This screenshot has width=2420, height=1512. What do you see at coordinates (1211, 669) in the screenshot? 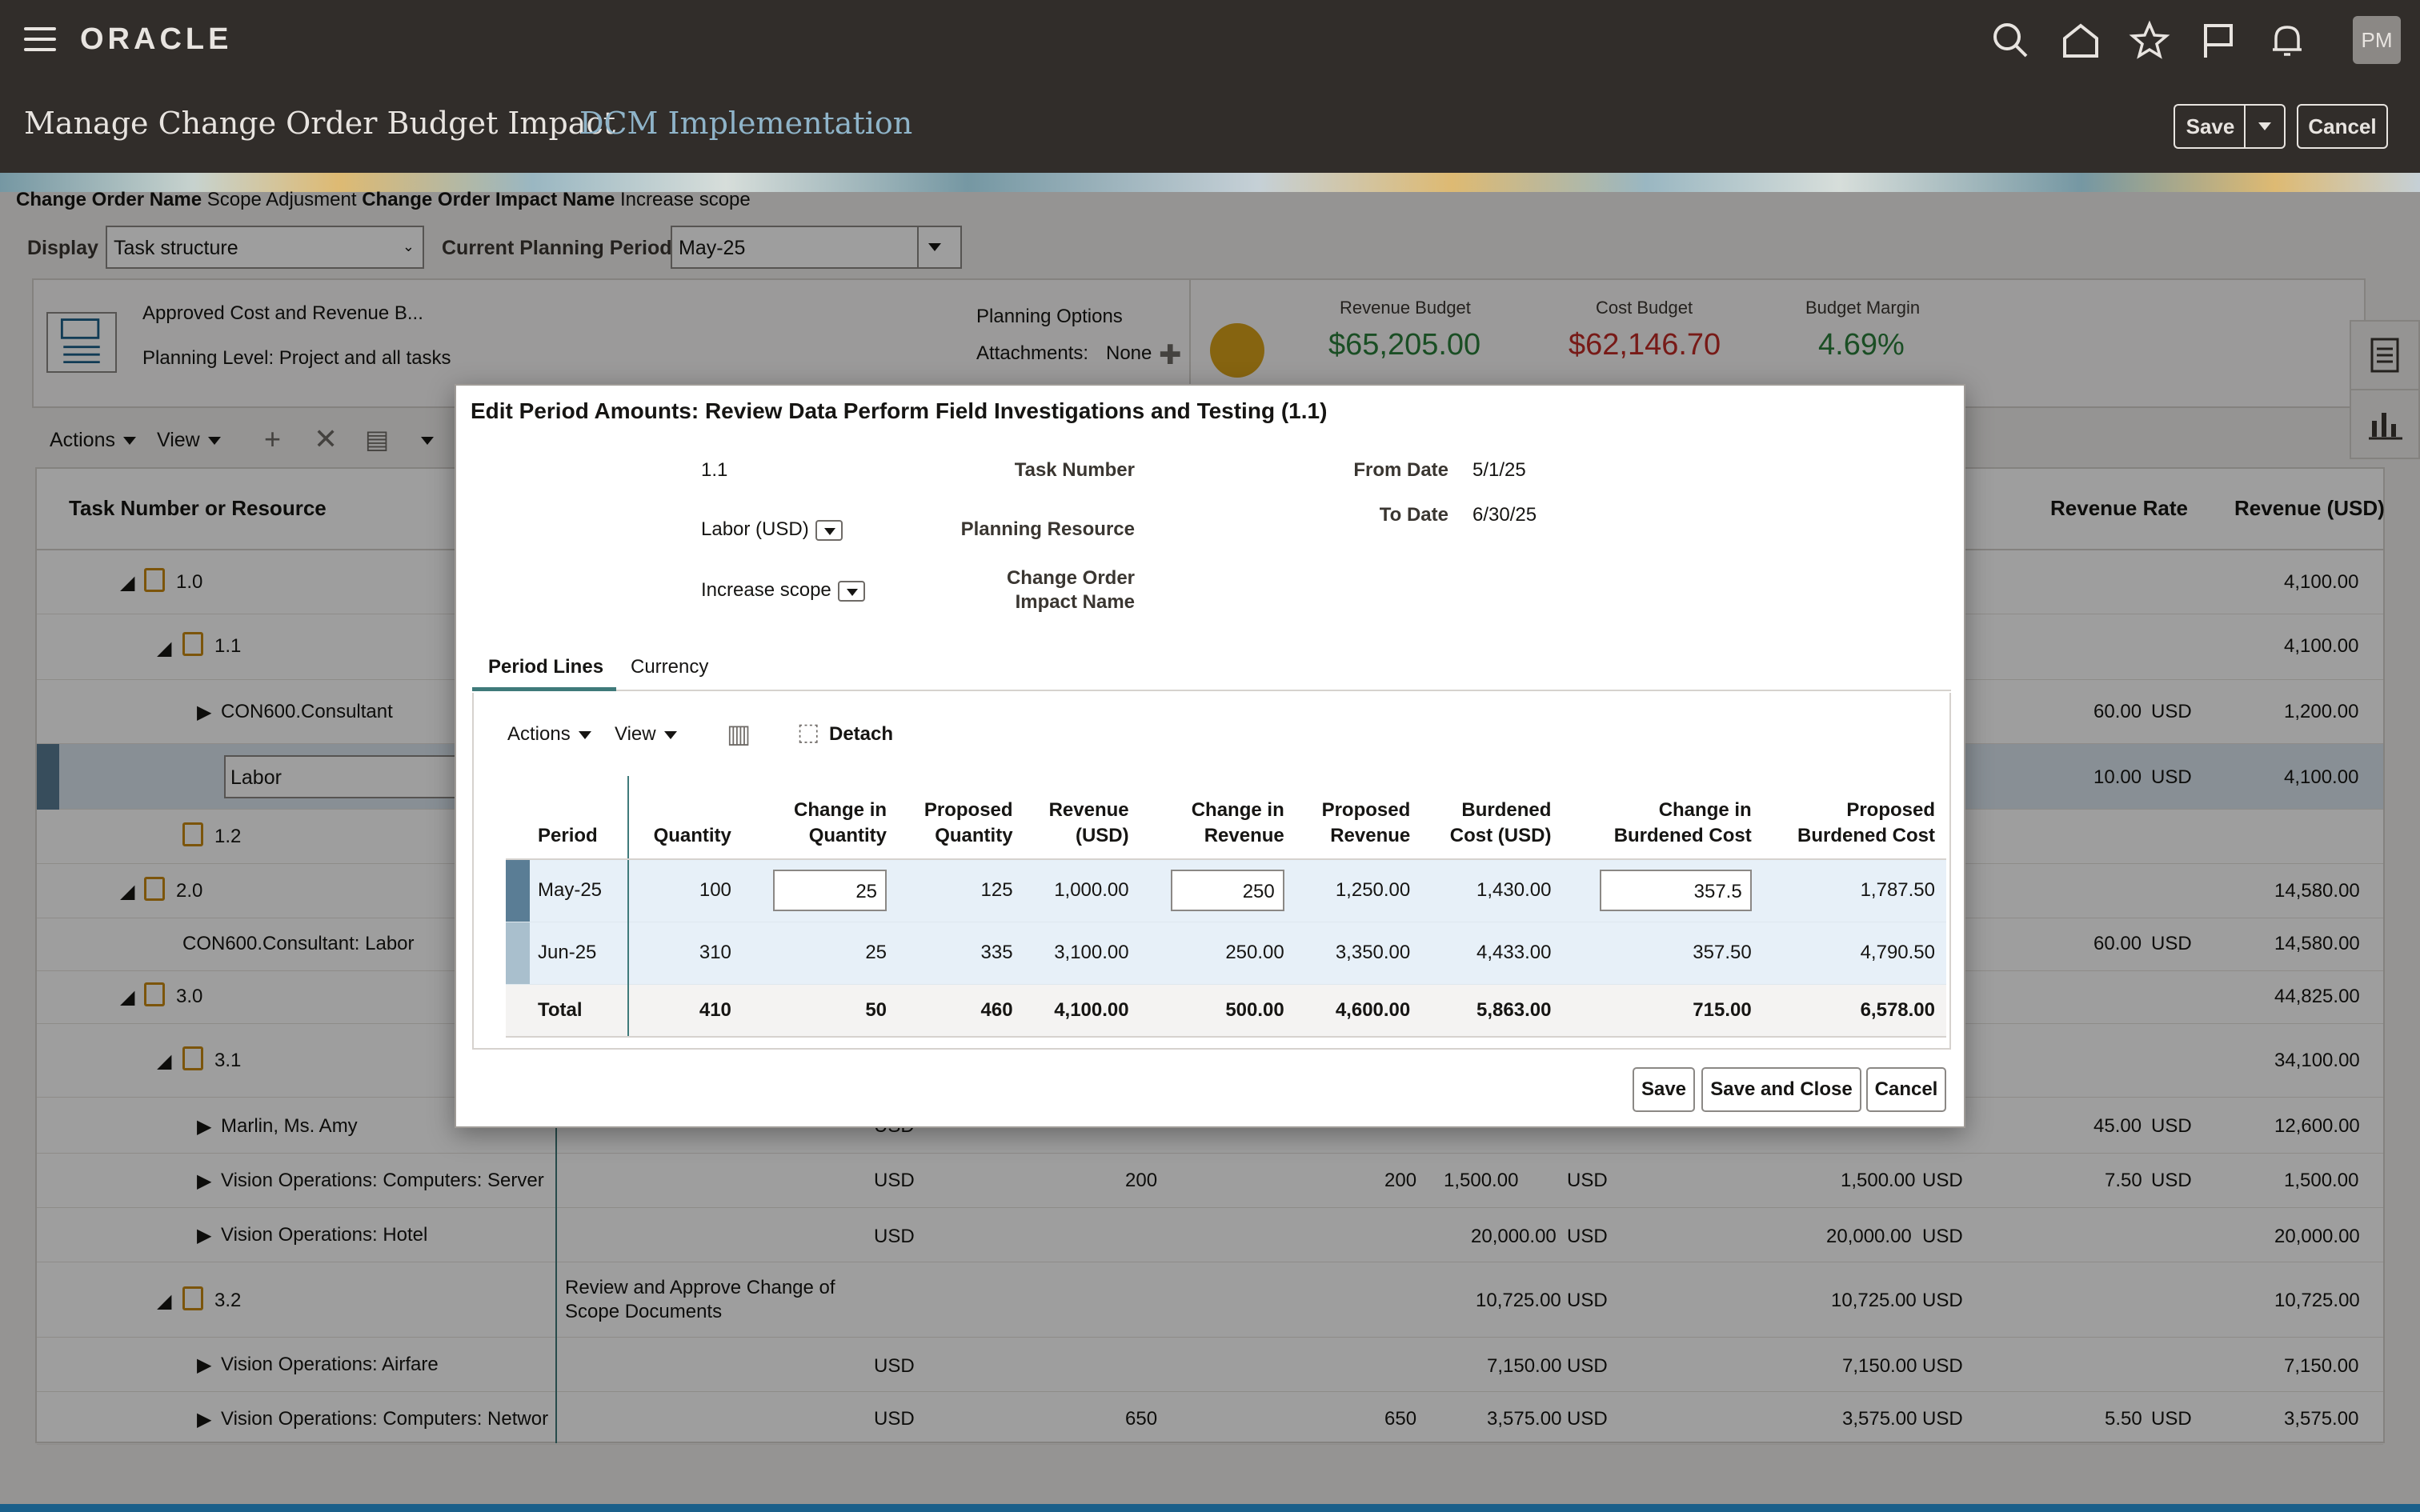
I see `dialog-tabs: Period Lines Currency` at bounding box center [1211, 669].